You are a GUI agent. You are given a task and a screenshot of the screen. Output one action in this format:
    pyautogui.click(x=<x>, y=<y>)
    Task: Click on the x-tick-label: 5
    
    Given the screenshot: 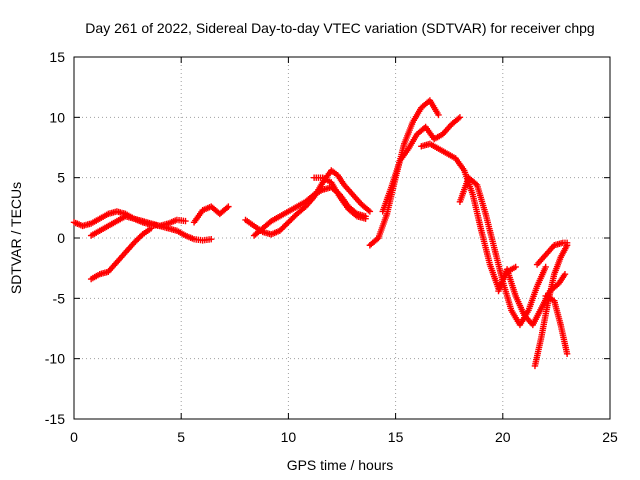 What is the action you would take?
    pyautogui.click(x=181, y=437)
    